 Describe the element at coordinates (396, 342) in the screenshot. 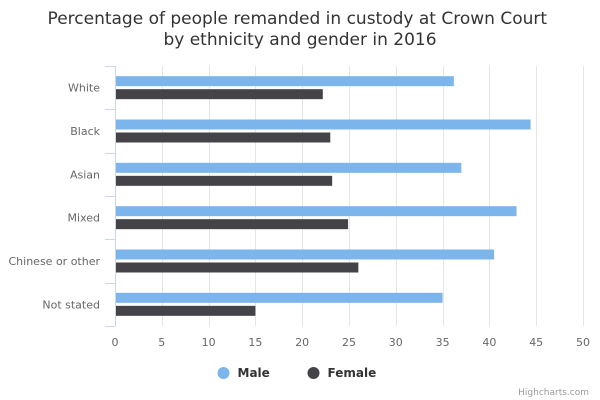

I see `x-tick-label-30: 30` at that location.